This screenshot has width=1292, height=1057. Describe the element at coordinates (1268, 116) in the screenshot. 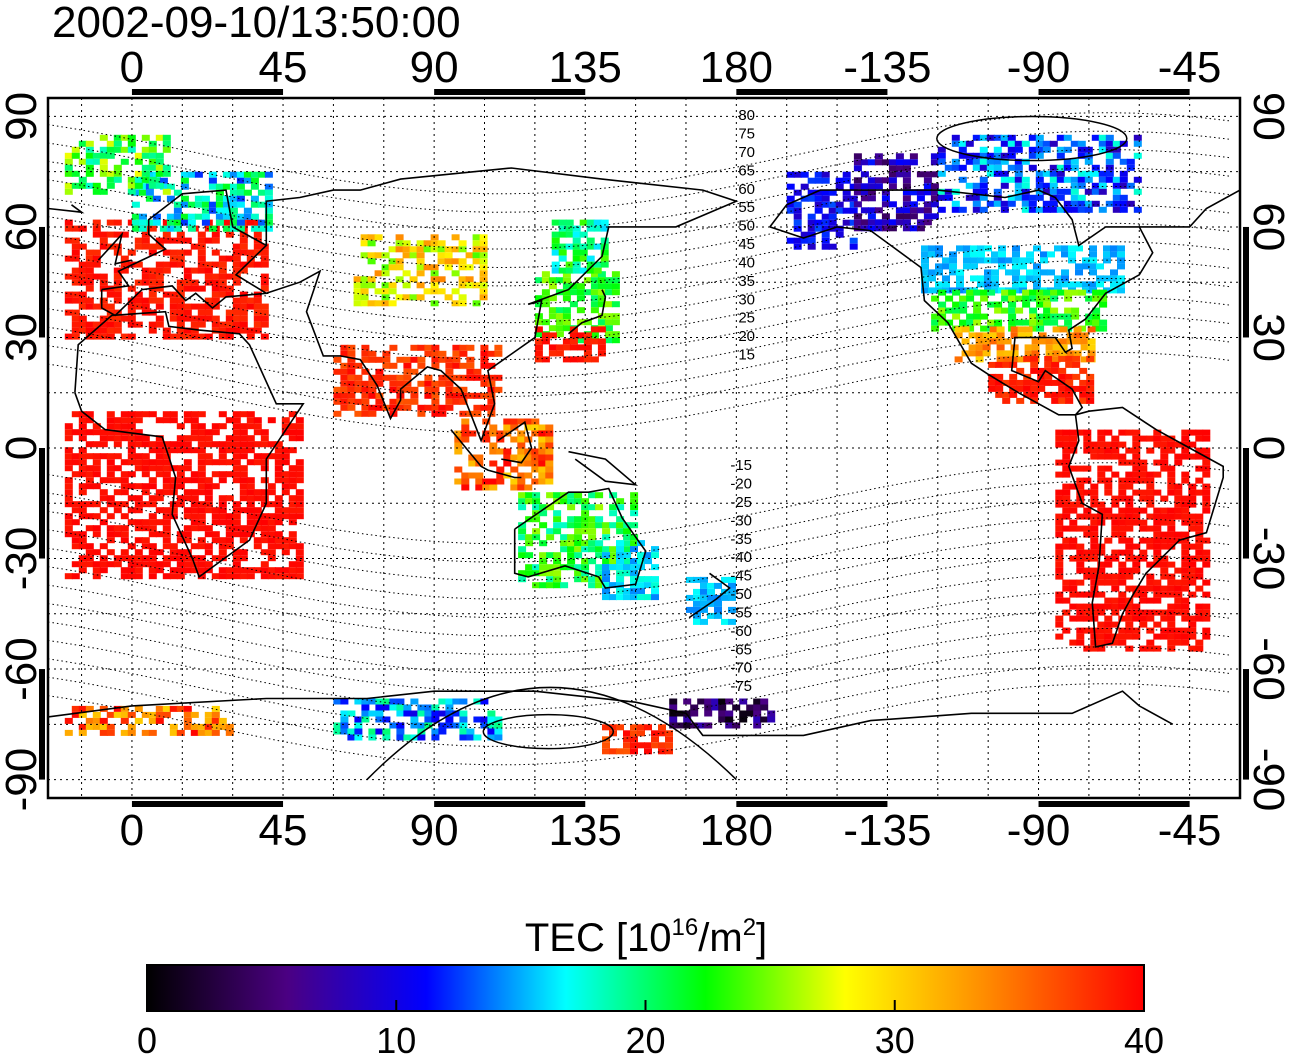

I see `right-lat-tick-label: 90` at that location.